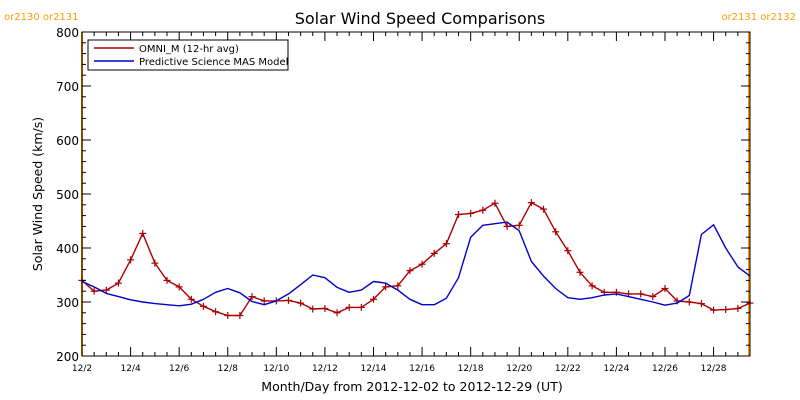 This screenshot has height=400, width=800. I want to click on x-tick-label-6: 12/14, so click(374, 369).